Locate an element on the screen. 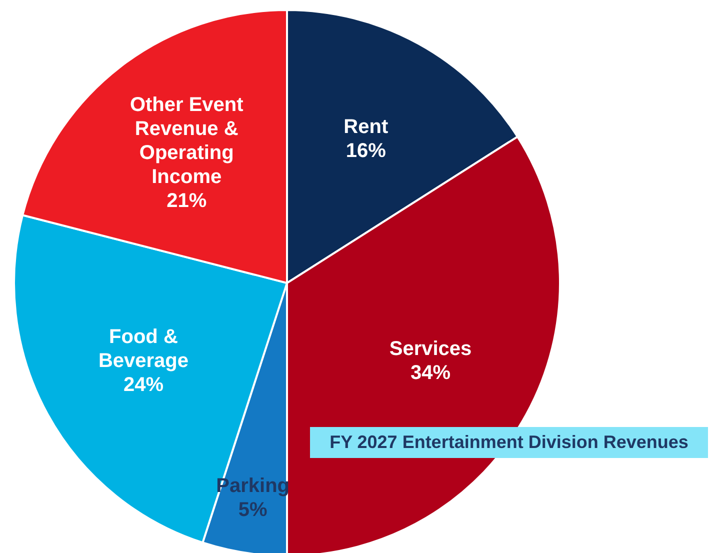 Image resolution: width=719 pixels, height=553 pixels. data-label: 24% is located at coordinates (143, 385).